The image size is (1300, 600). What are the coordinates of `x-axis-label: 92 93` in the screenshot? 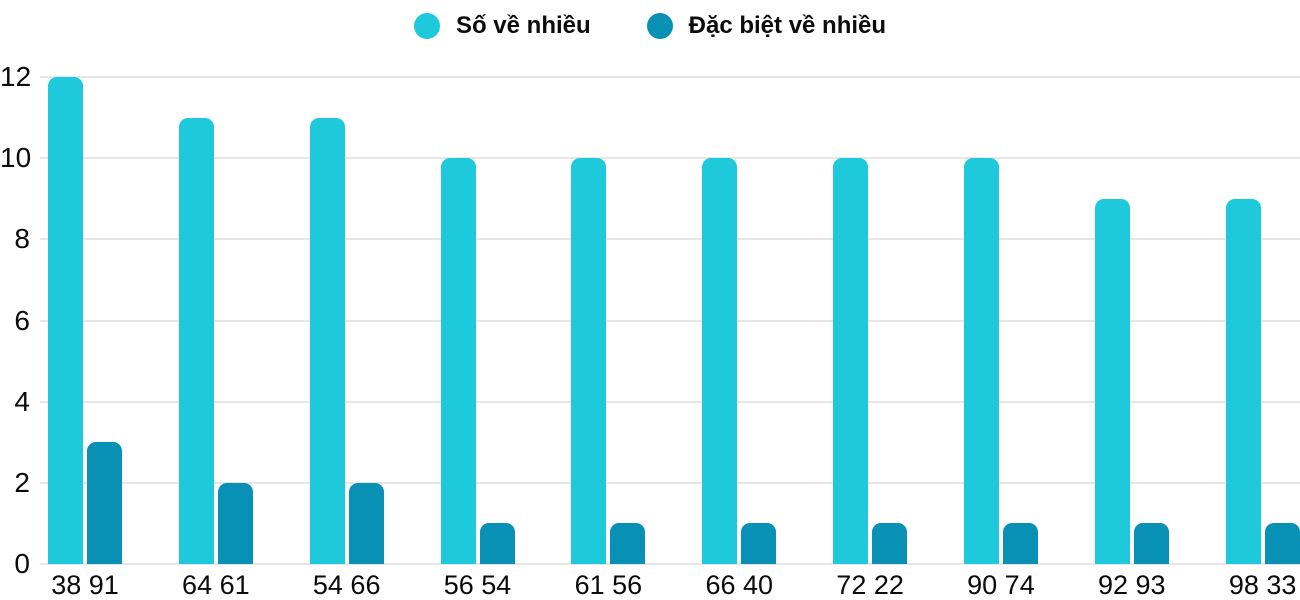 It's located at (1132, 585).